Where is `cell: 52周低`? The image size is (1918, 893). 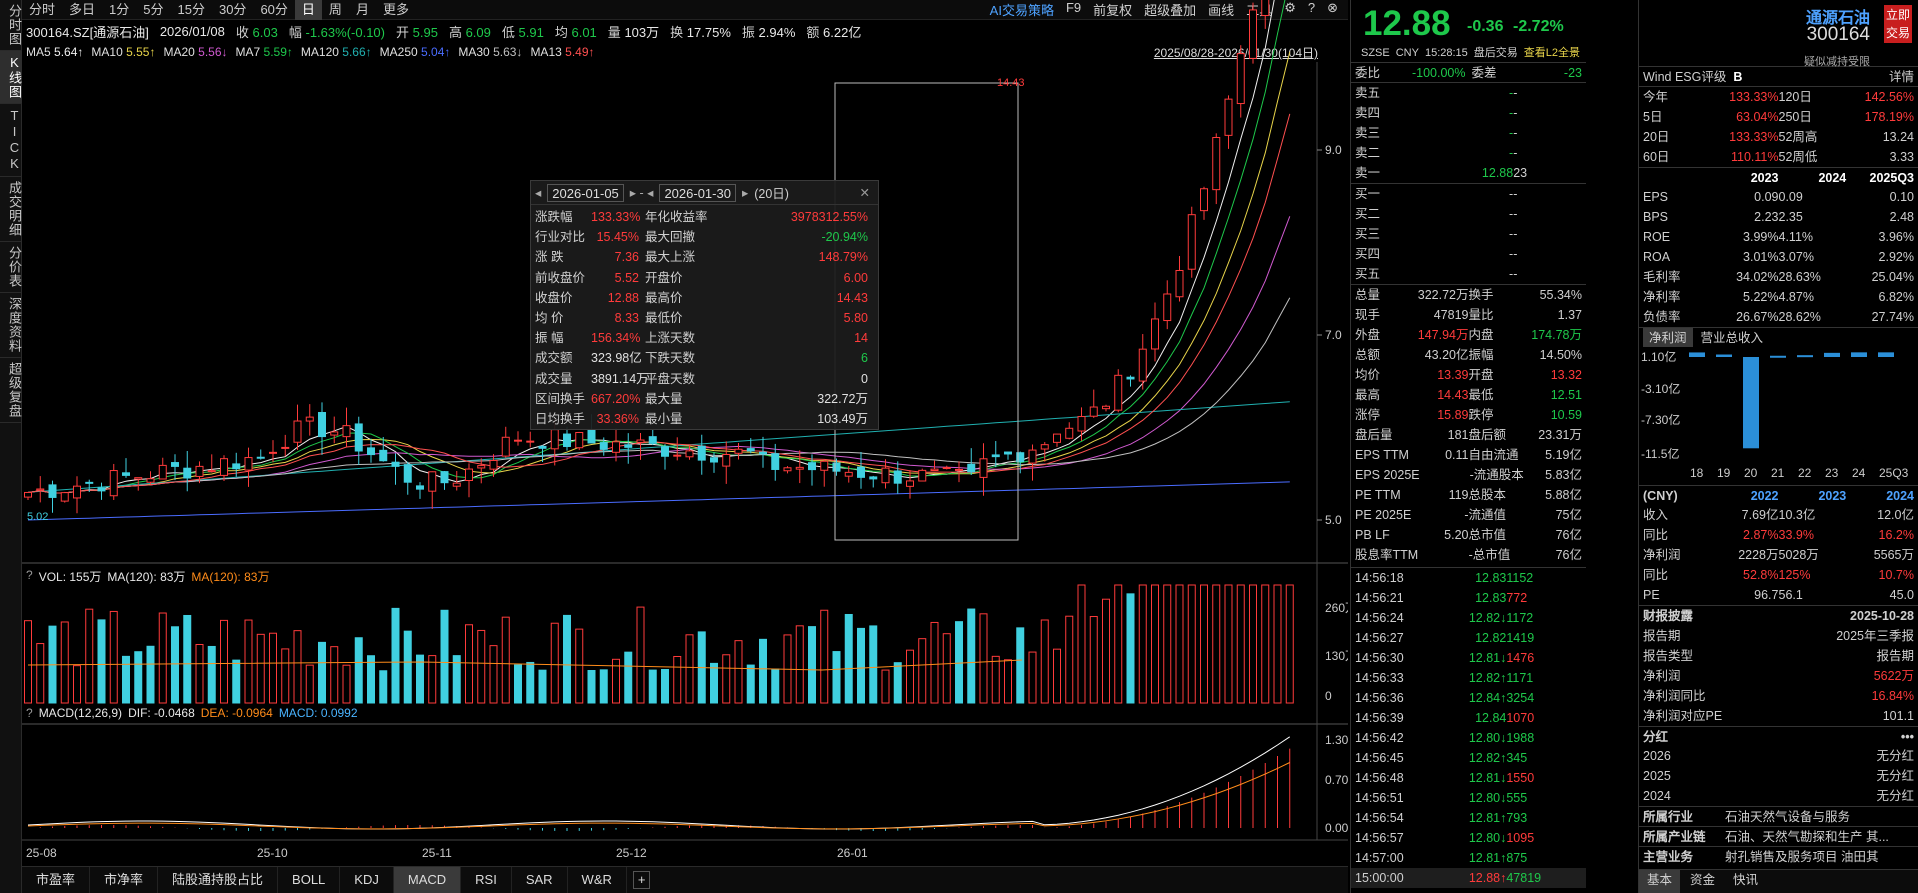
cell: 52周低 is located at coordinates (1798, 157).